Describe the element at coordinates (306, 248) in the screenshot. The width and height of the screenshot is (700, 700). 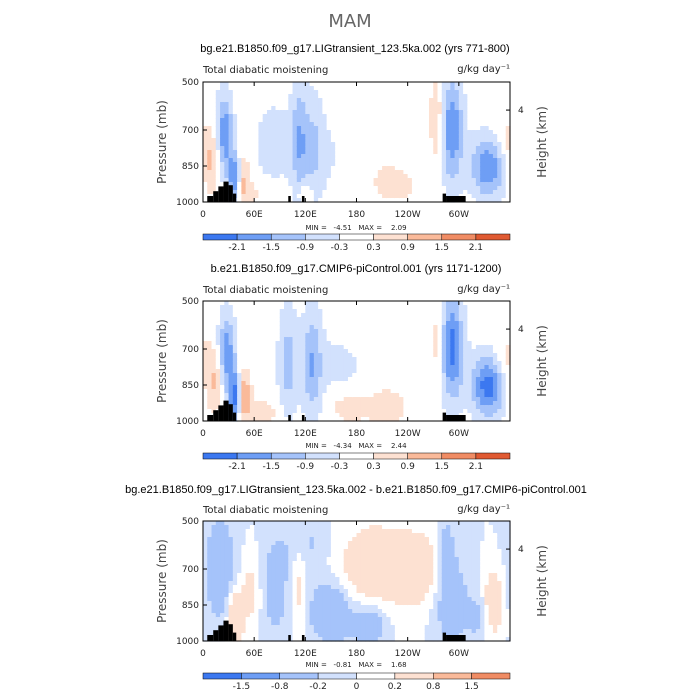
I see `colorbar-label: -0.9` at that location.